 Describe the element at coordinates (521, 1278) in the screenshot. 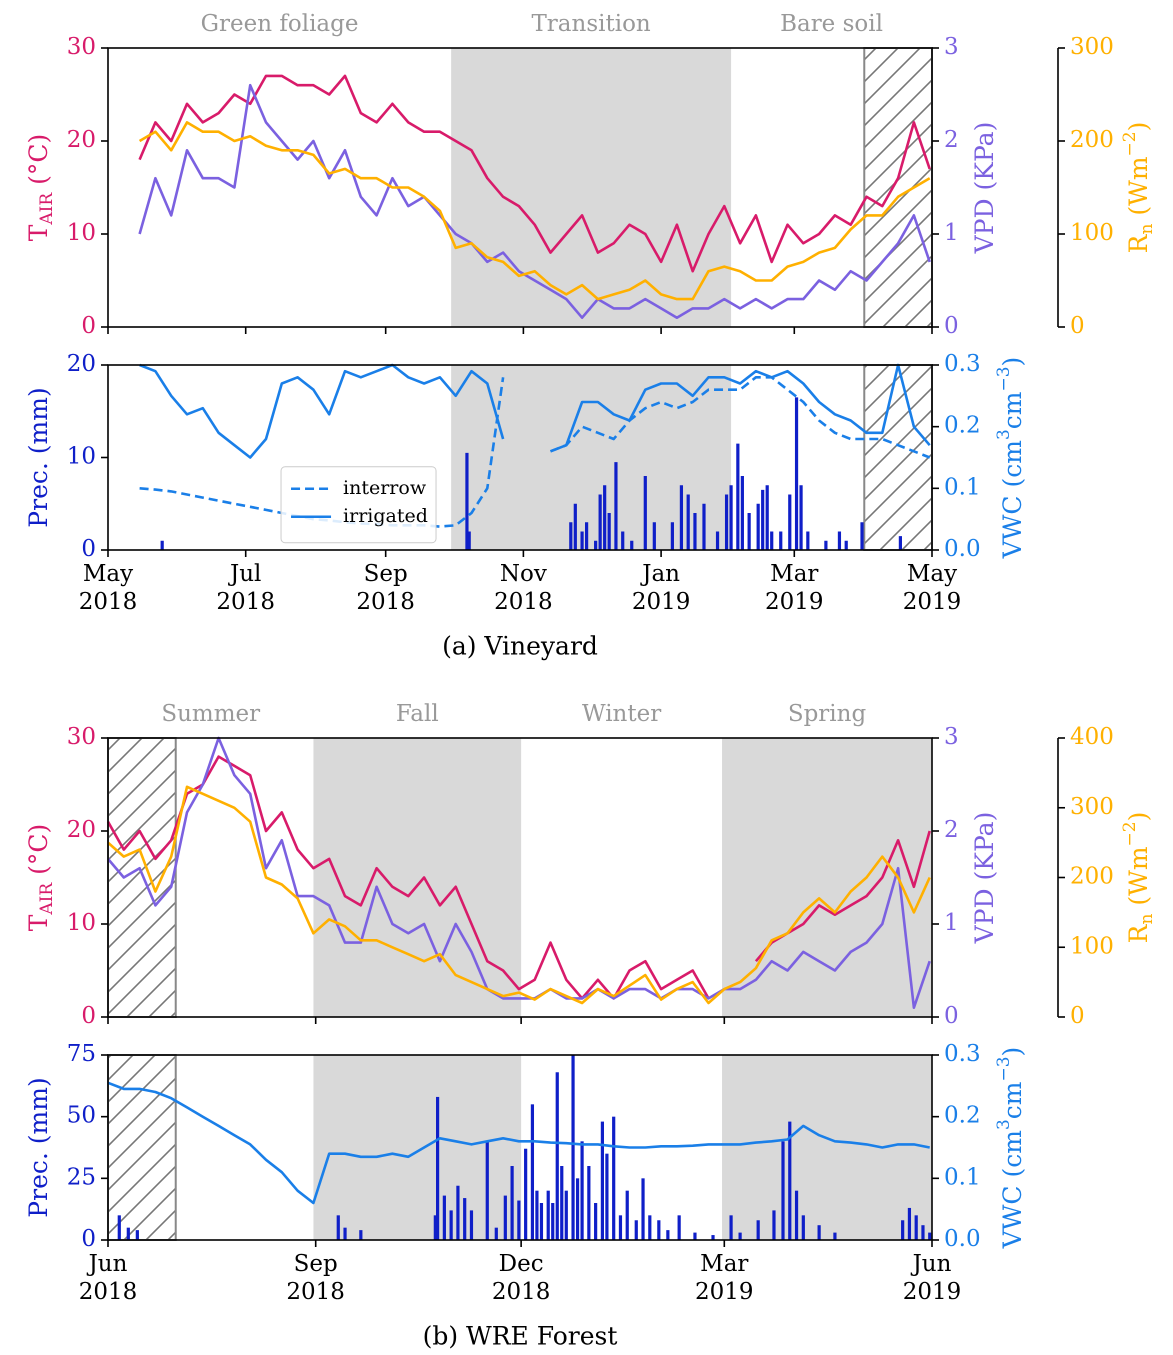

I see `x-tick-label: Dec 2018` at that location.